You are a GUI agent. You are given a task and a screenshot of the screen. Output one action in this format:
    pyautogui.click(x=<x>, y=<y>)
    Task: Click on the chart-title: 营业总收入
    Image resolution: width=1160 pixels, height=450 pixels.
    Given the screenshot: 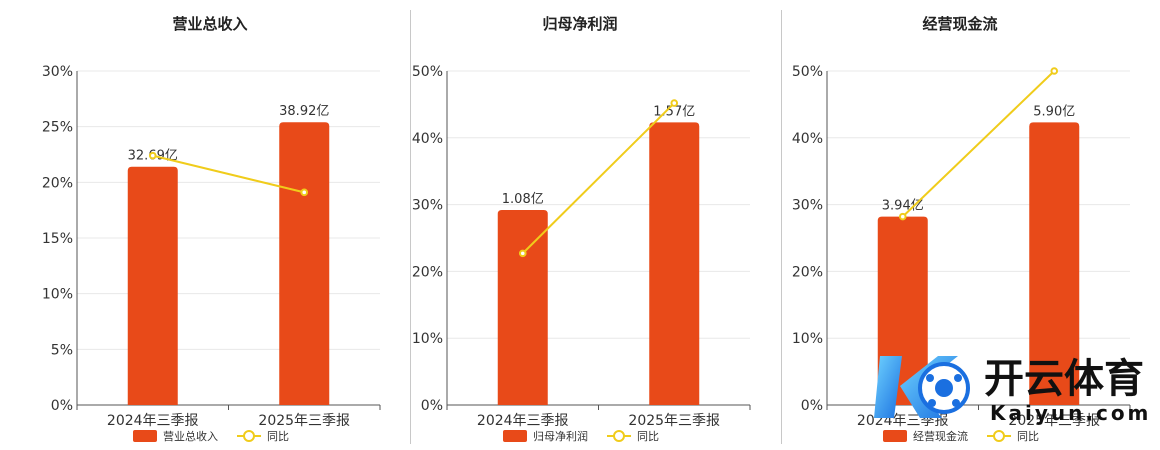 What is the action you would take?
    pyautogui.click(x=209, y=24)
    